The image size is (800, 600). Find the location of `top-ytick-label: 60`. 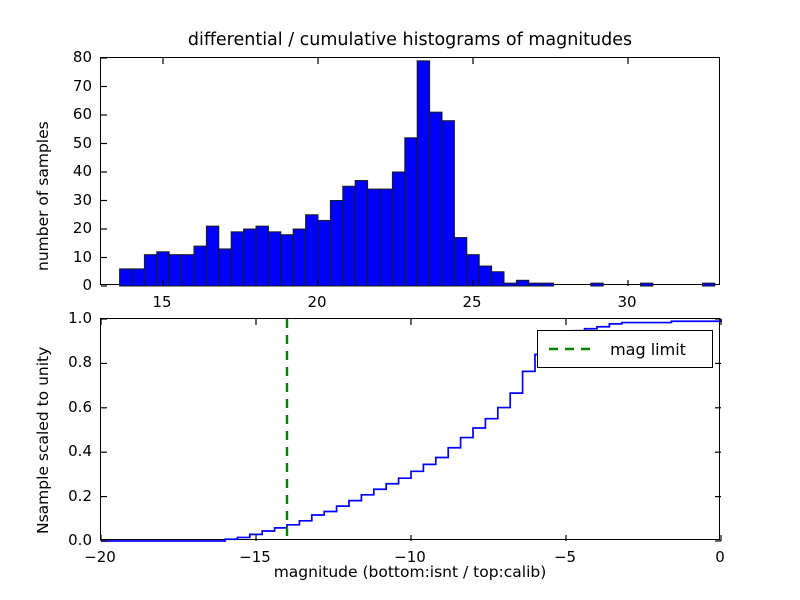

top-ytick-label: 60 is located at coordinates (82, 114).